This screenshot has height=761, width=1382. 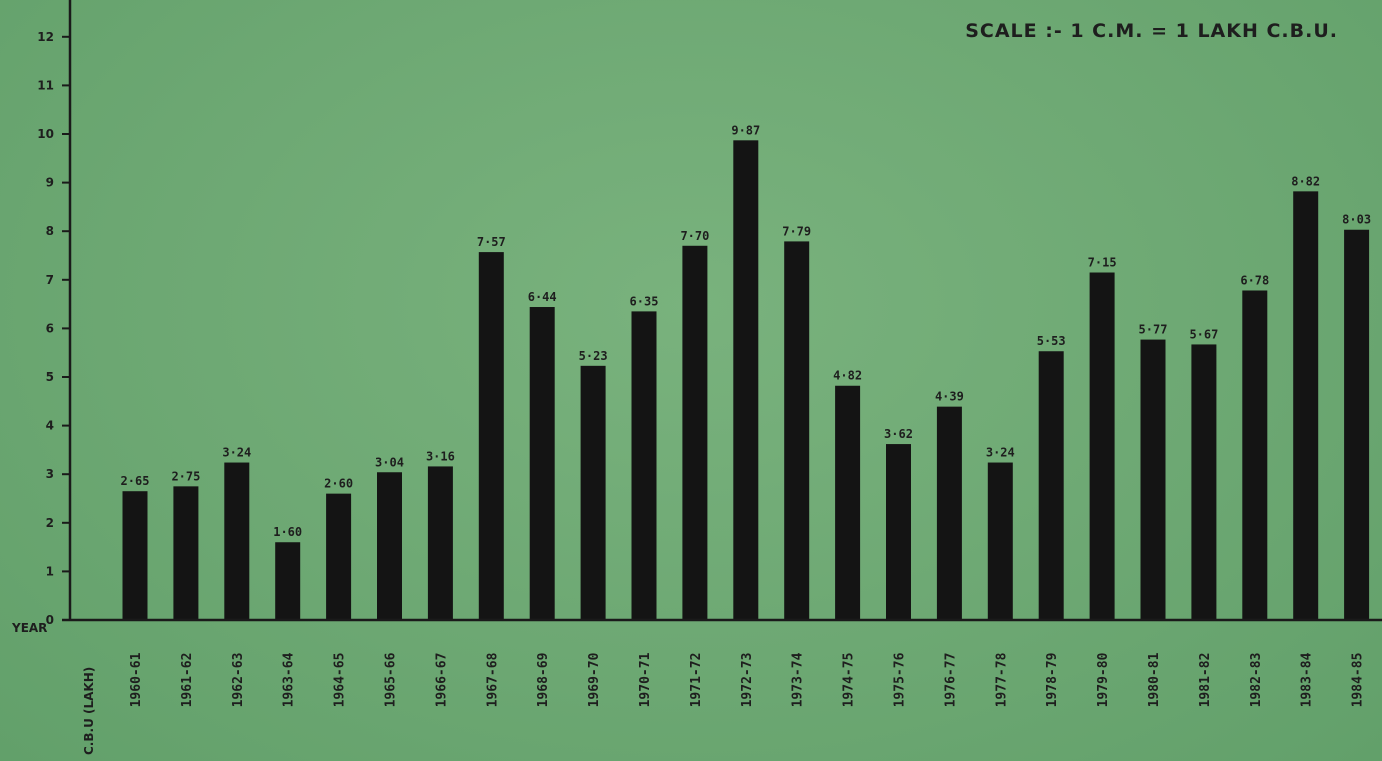 What do you see at coordinates (389, 462) in the screenshot?
I see `data-label: 3·04` at bounding box center [389, 462].